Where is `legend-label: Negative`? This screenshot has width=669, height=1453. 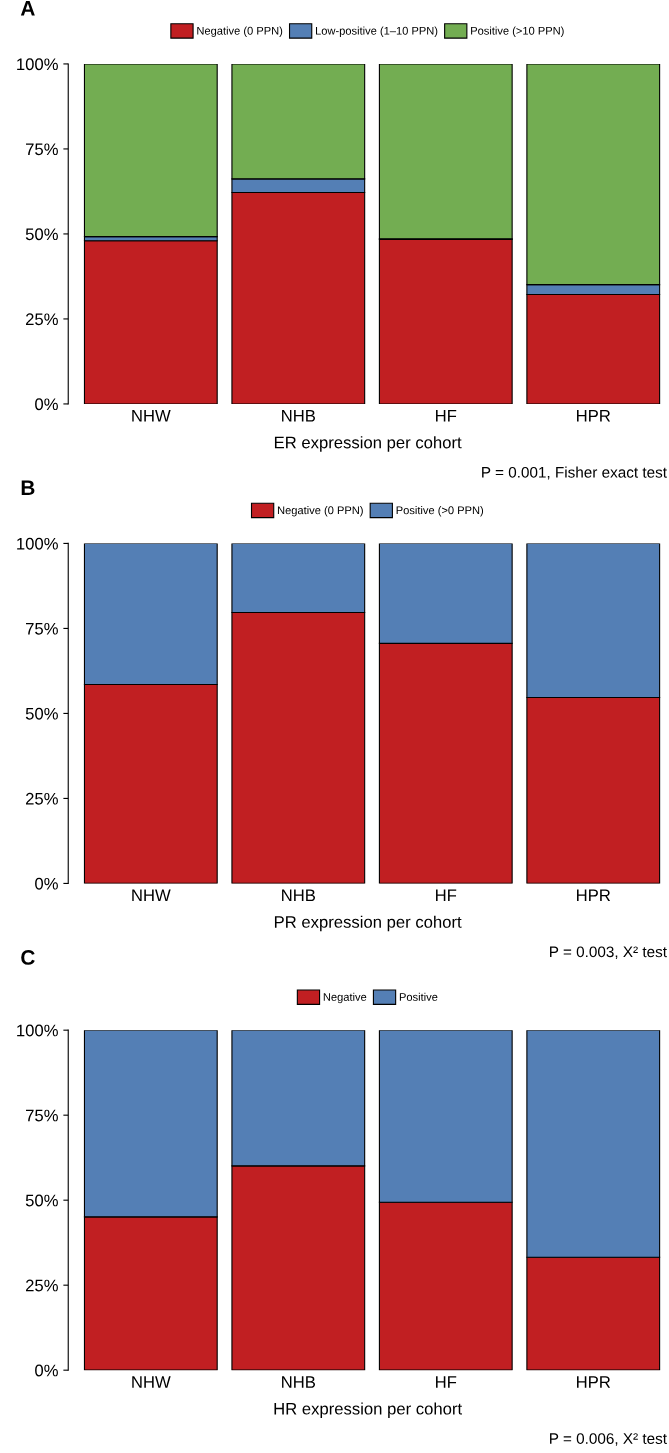
legend-label: Negative is located at coordinates (345, 998).